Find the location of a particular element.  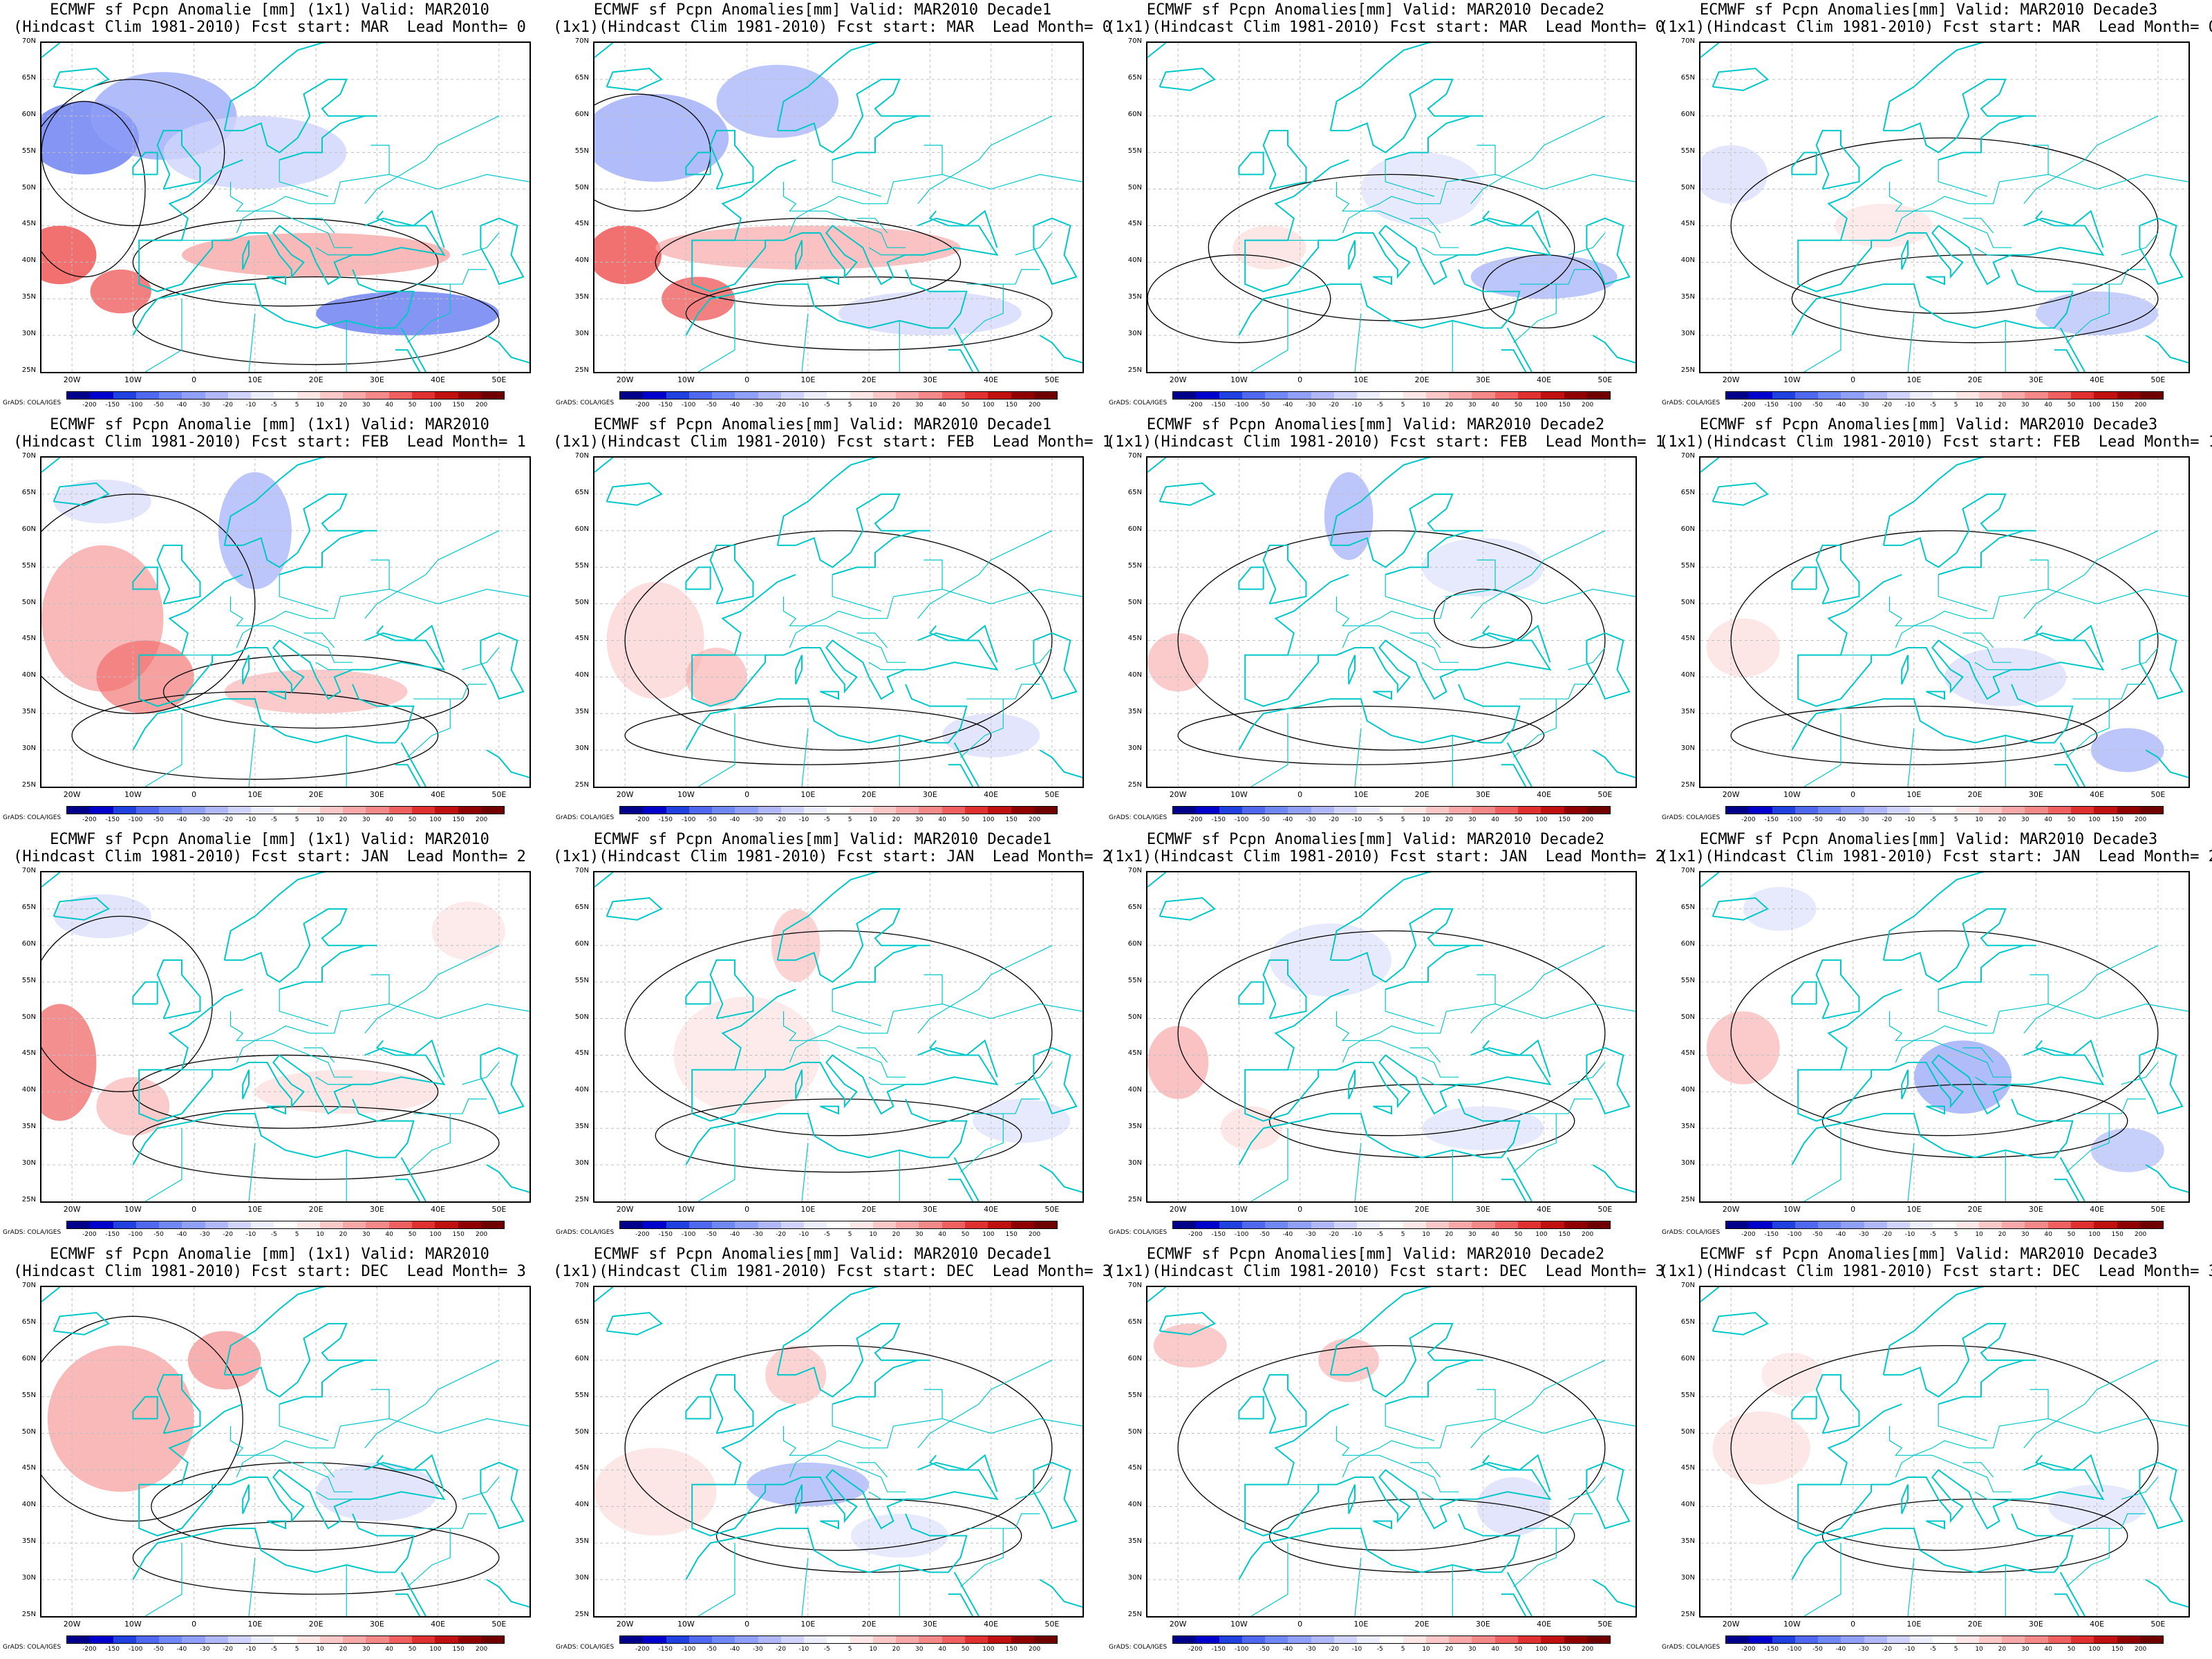

latitude-label: 50N is located at coordinates (29, 602).